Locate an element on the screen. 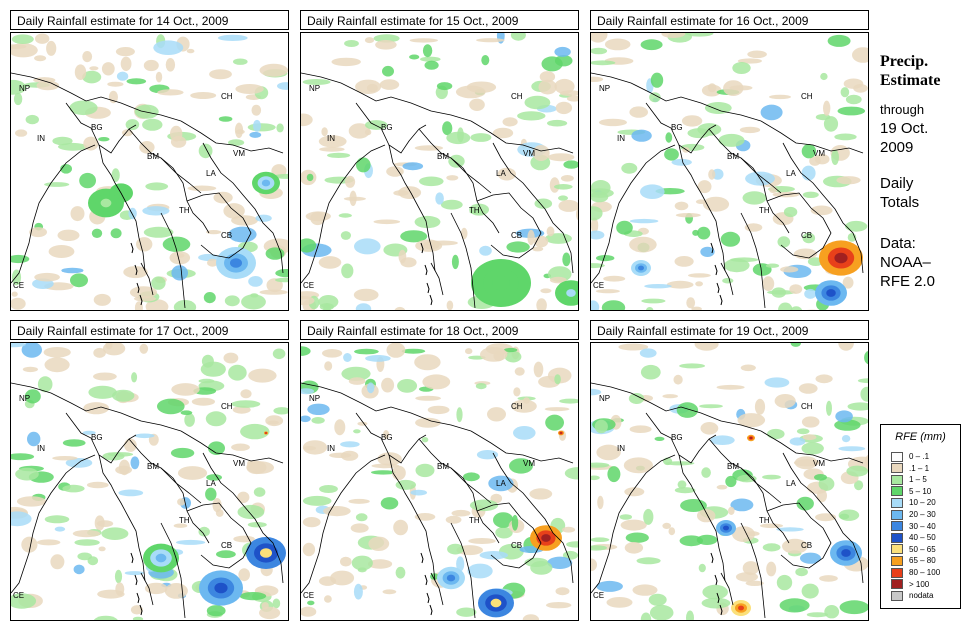  legend-item: 50 – 65 is located at coordinates (913, 549).